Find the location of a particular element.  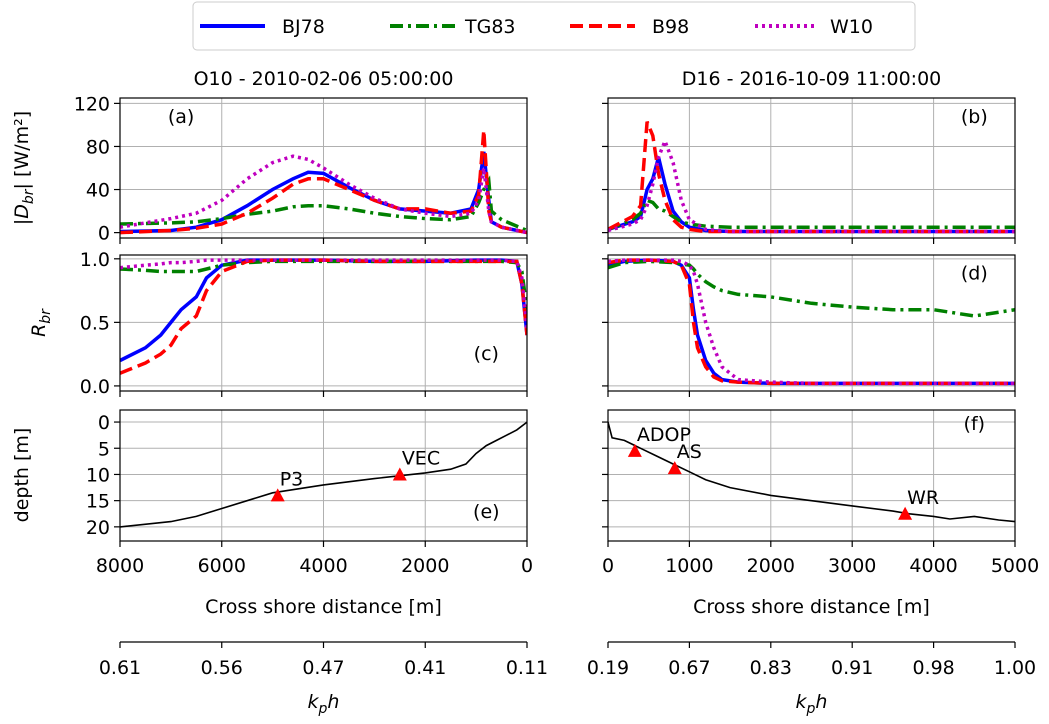

y-axis-label: Rbr is located at coordinates (41, 322).